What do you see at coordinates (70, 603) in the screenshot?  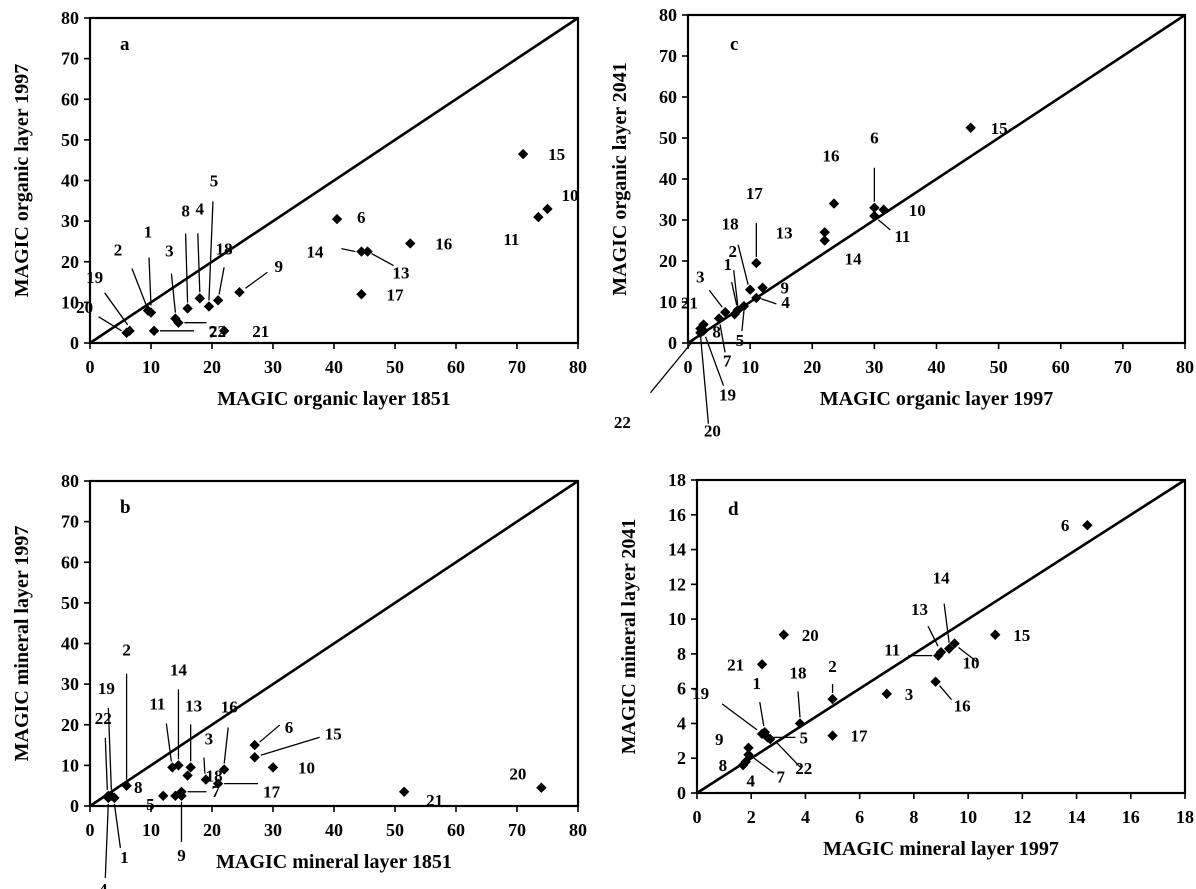 I see `y-tick-label: 50` at bounding box center [70, 603].